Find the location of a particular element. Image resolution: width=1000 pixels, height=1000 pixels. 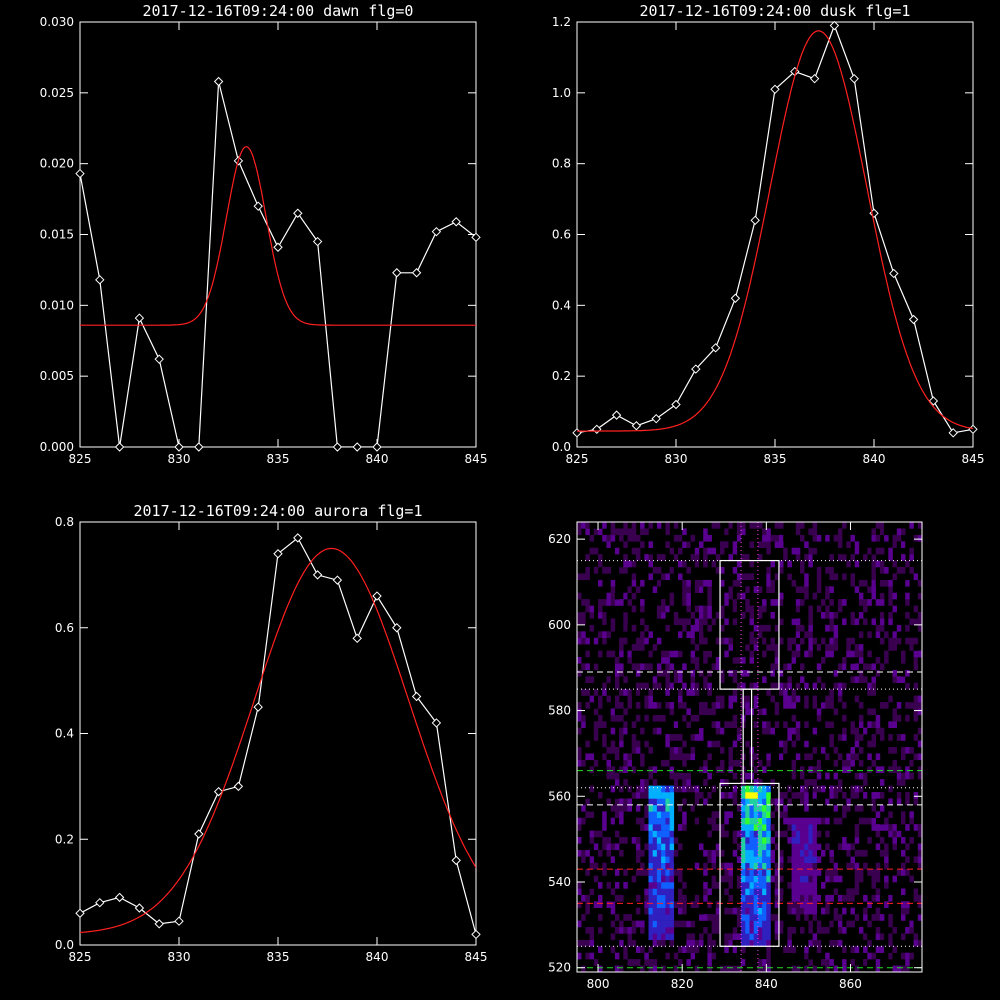

y-tick-label: 0.025 is located at coordinates (57, 93).